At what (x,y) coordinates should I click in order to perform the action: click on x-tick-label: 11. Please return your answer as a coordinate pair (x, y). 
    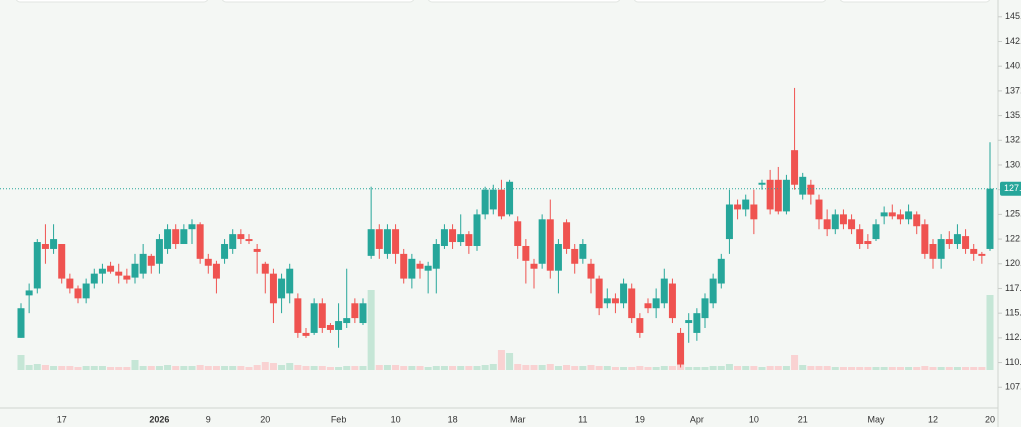
    Looking at the image, I should click on (582, 419).